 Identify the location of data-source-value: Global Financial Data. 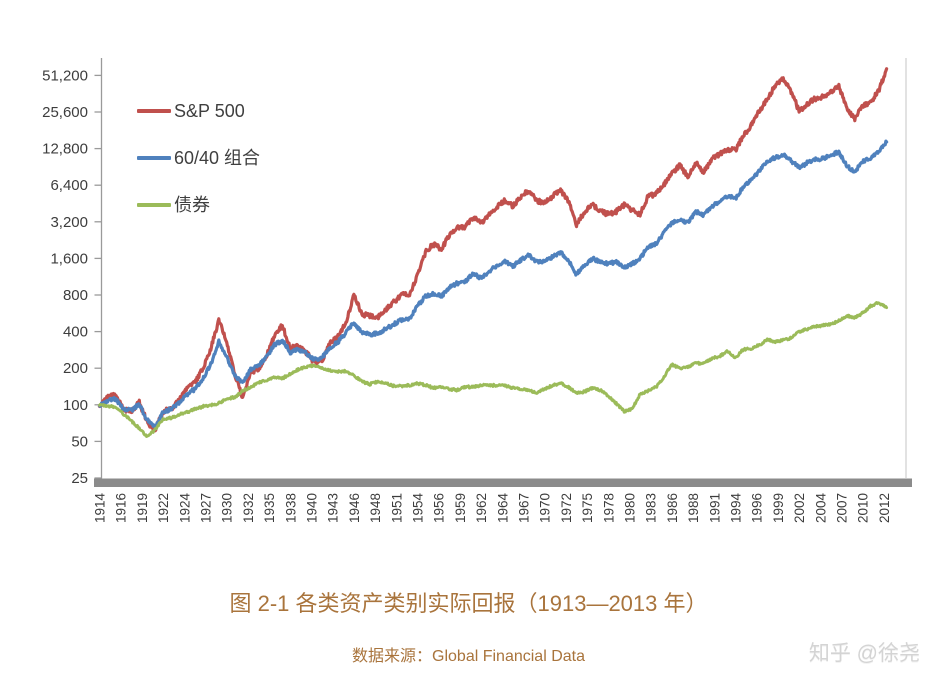
(508, 656).